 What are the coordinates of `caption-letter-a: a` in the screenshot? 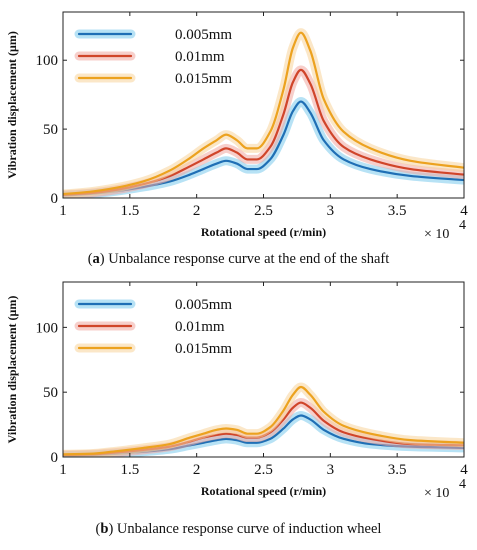 It's located at (96, 259).